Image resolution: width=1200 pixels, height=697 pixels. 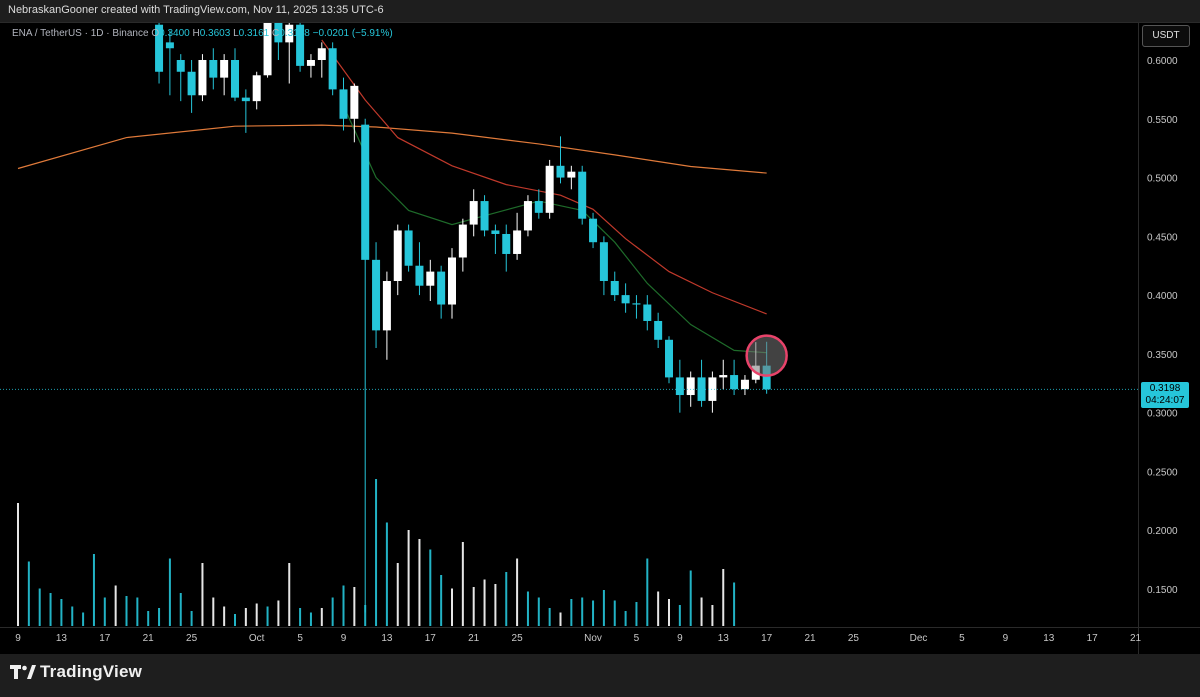 I want to click on price-tick-label: 0.4000, so click(x=1162, y=296).